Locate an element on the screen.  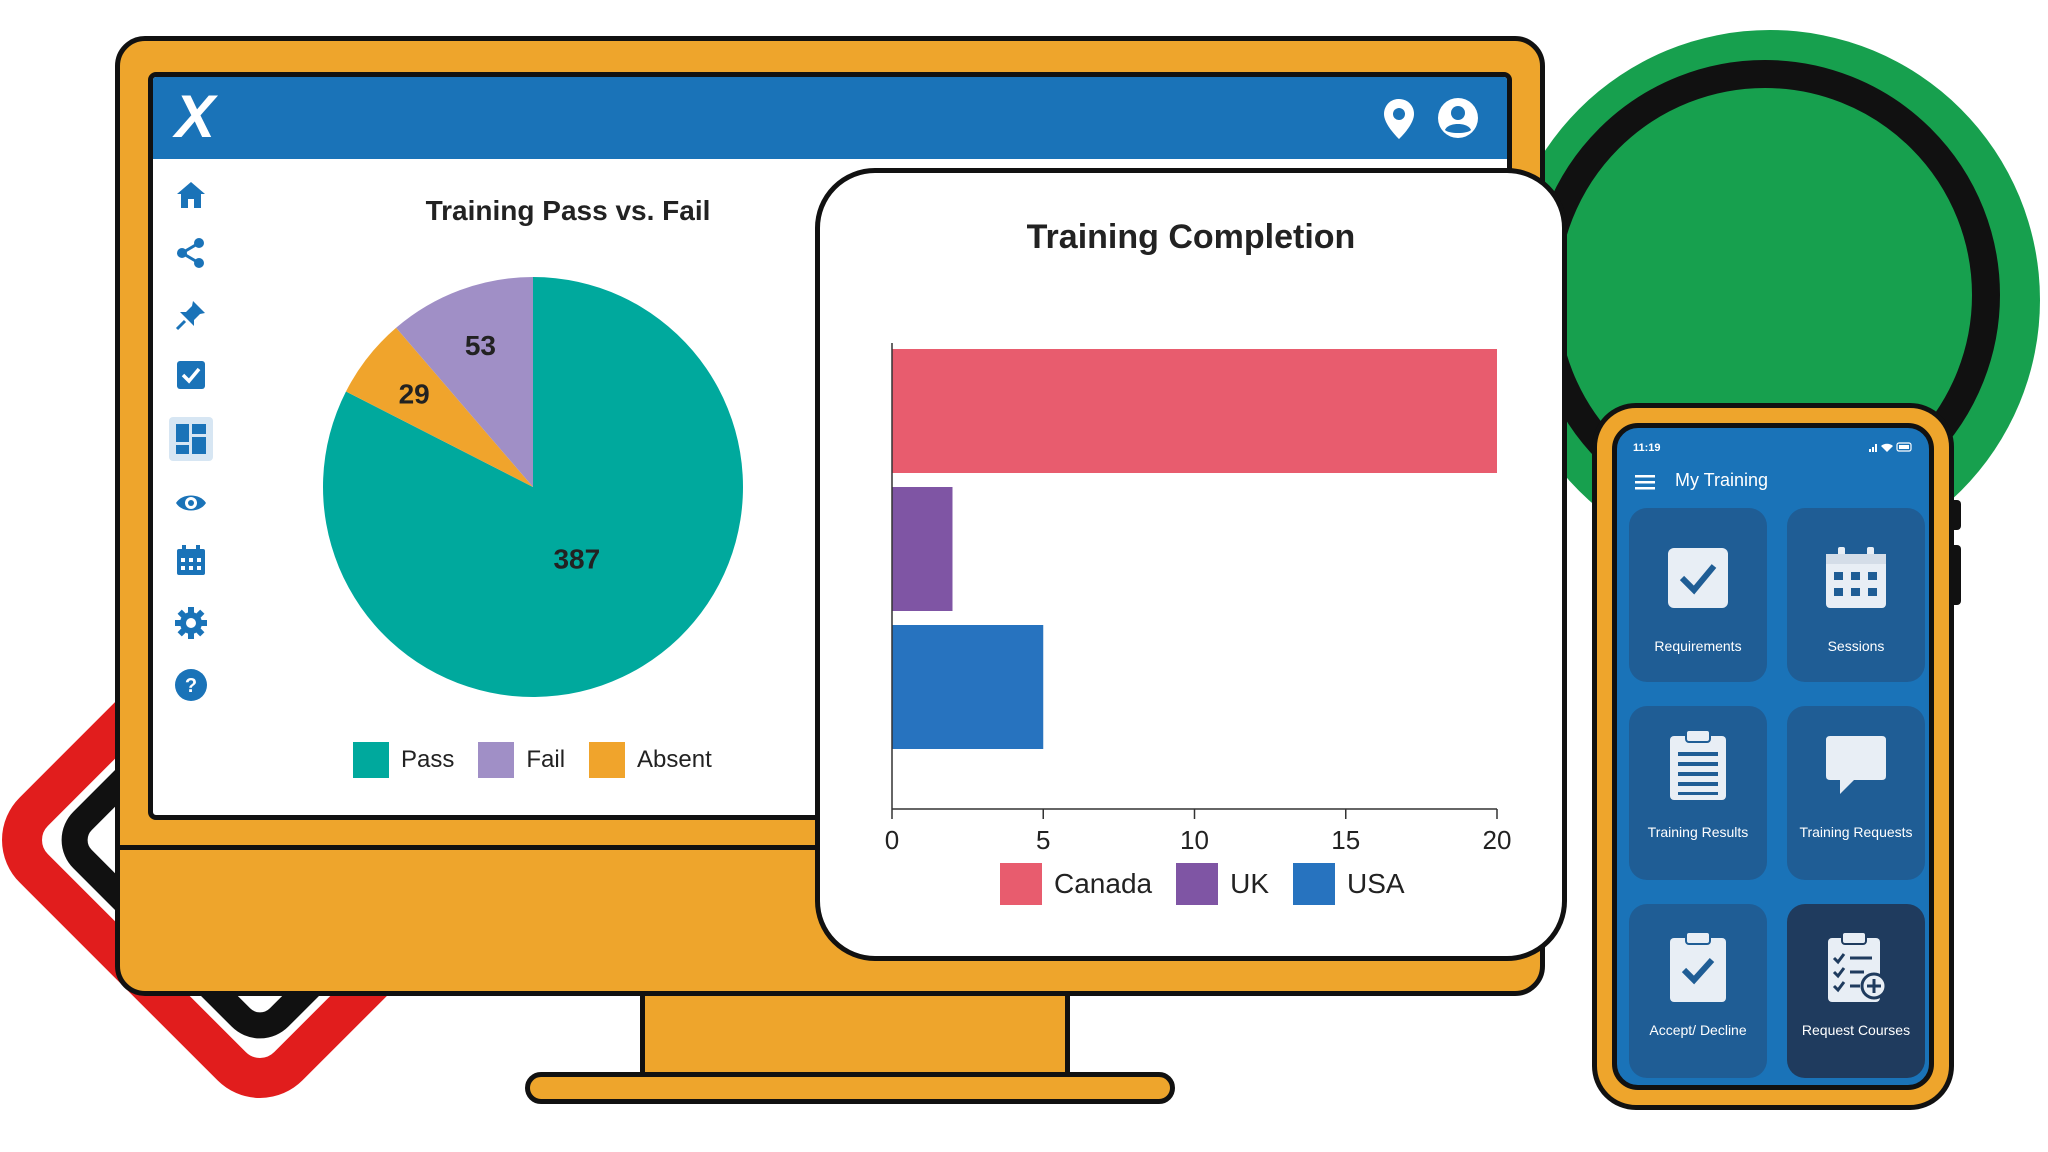
share-icon is located at coordinates (191, 253).